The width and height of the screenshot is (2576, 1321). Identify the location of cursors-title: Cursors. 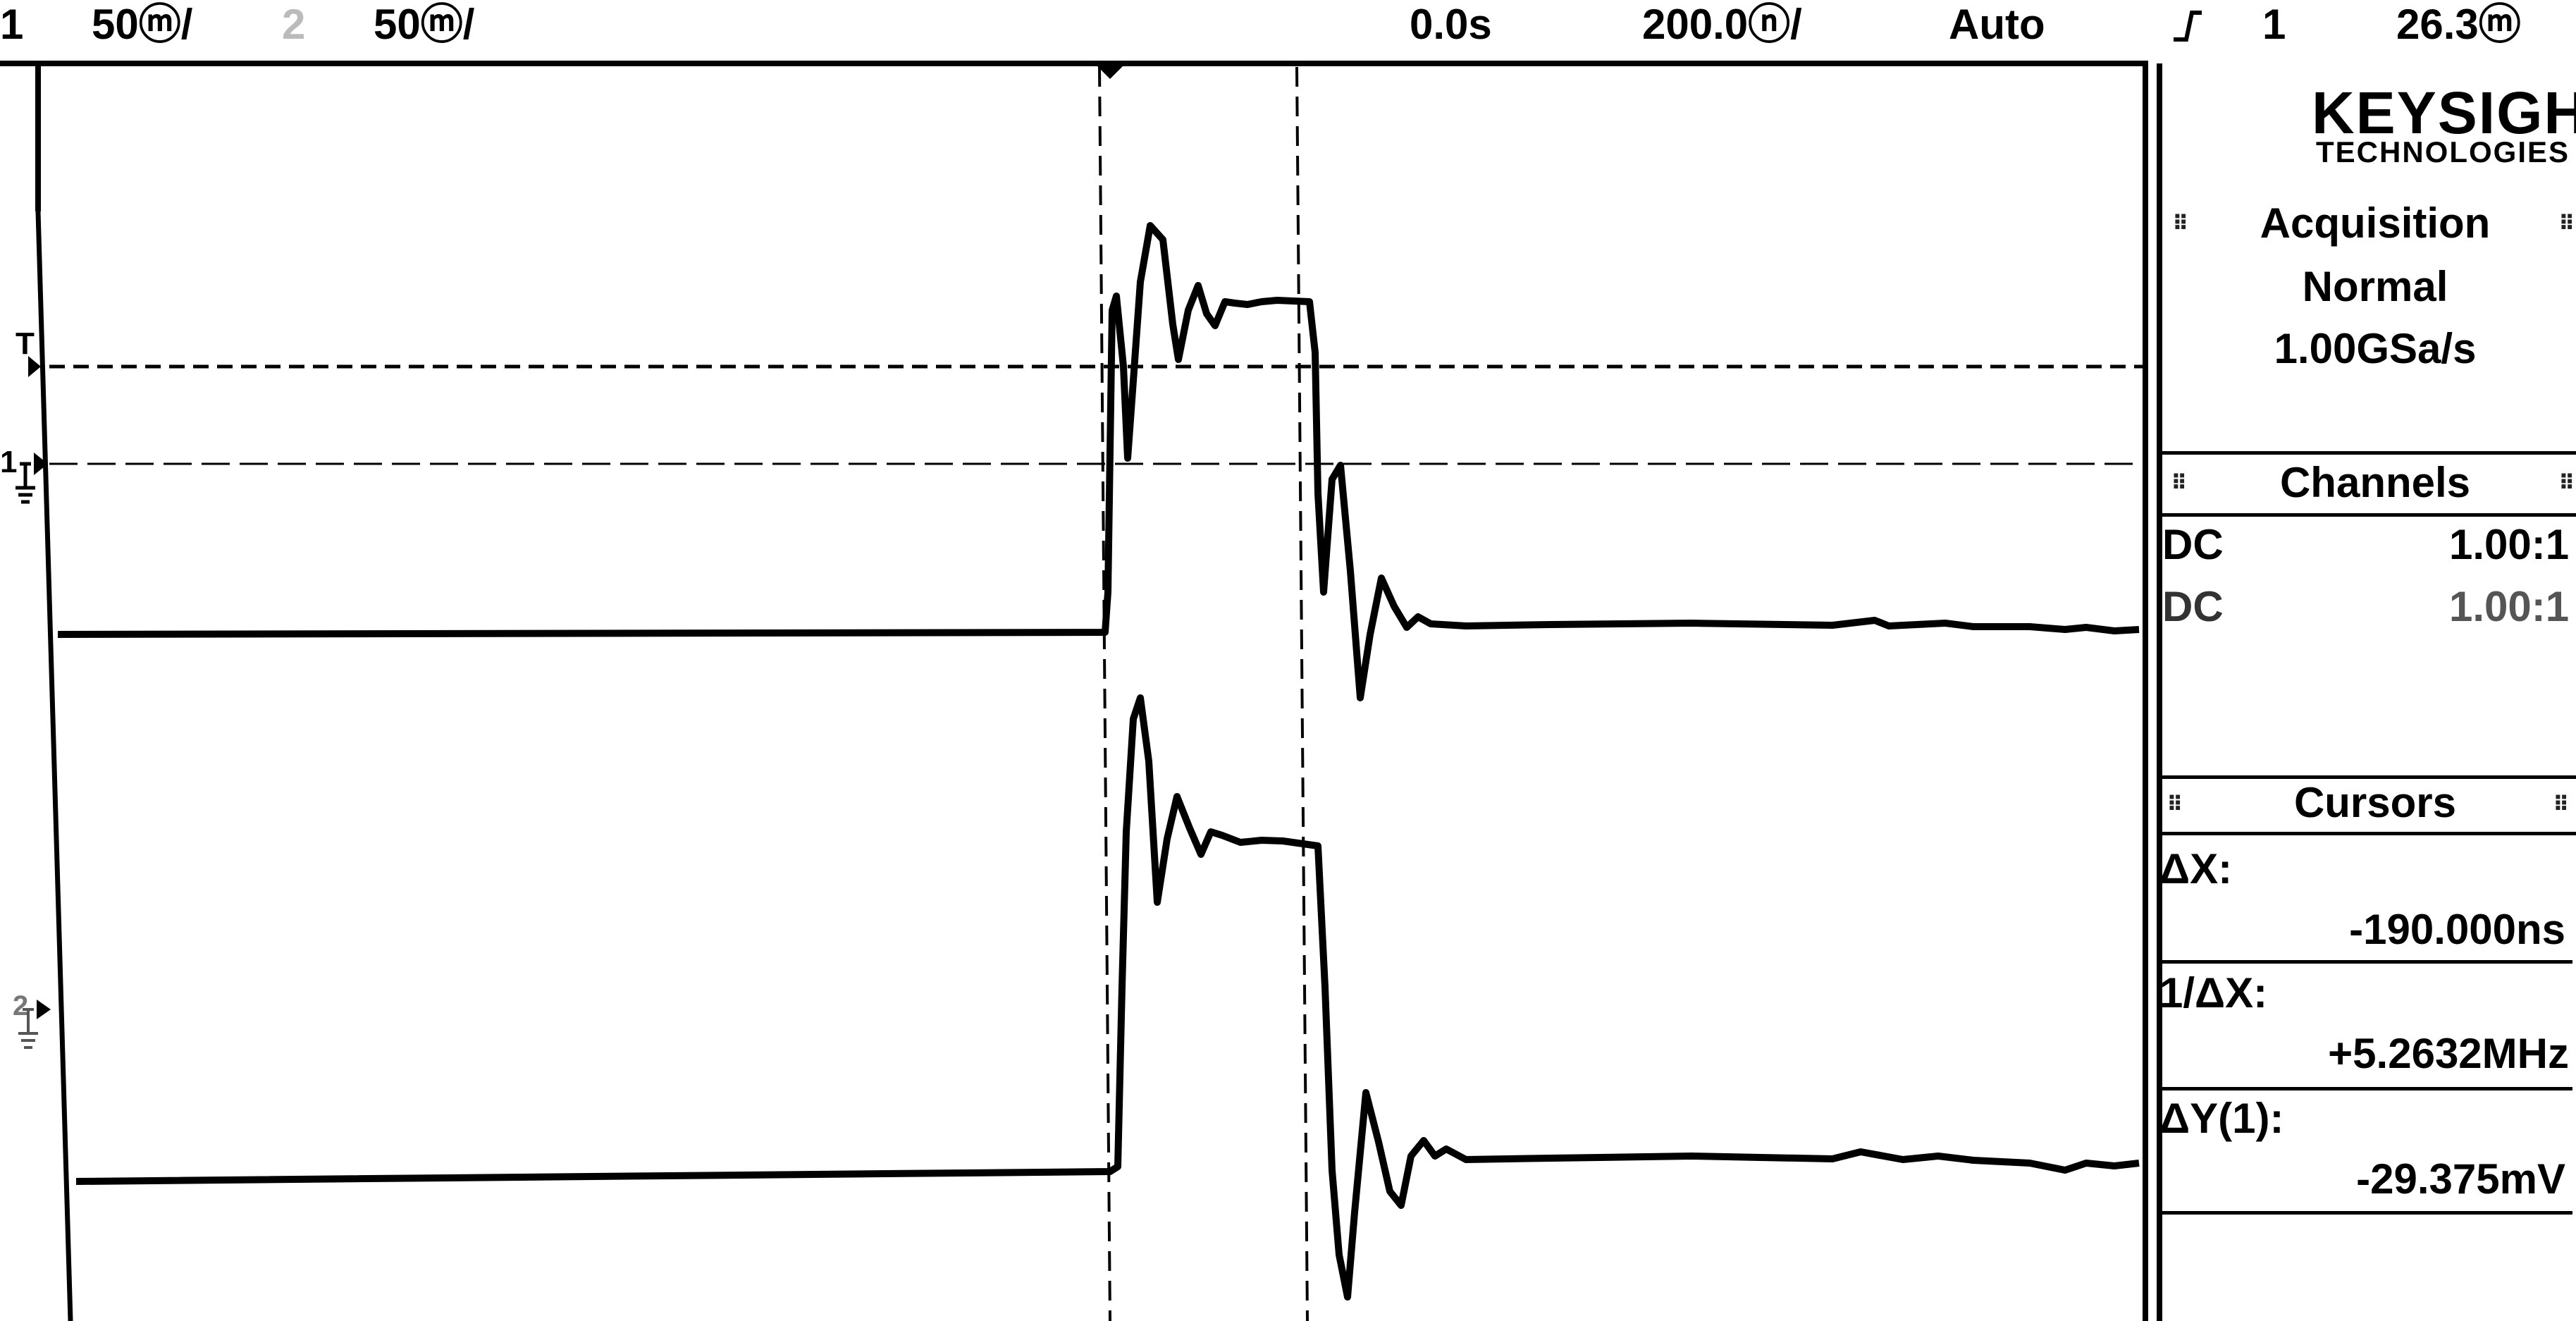
(2375, 802).